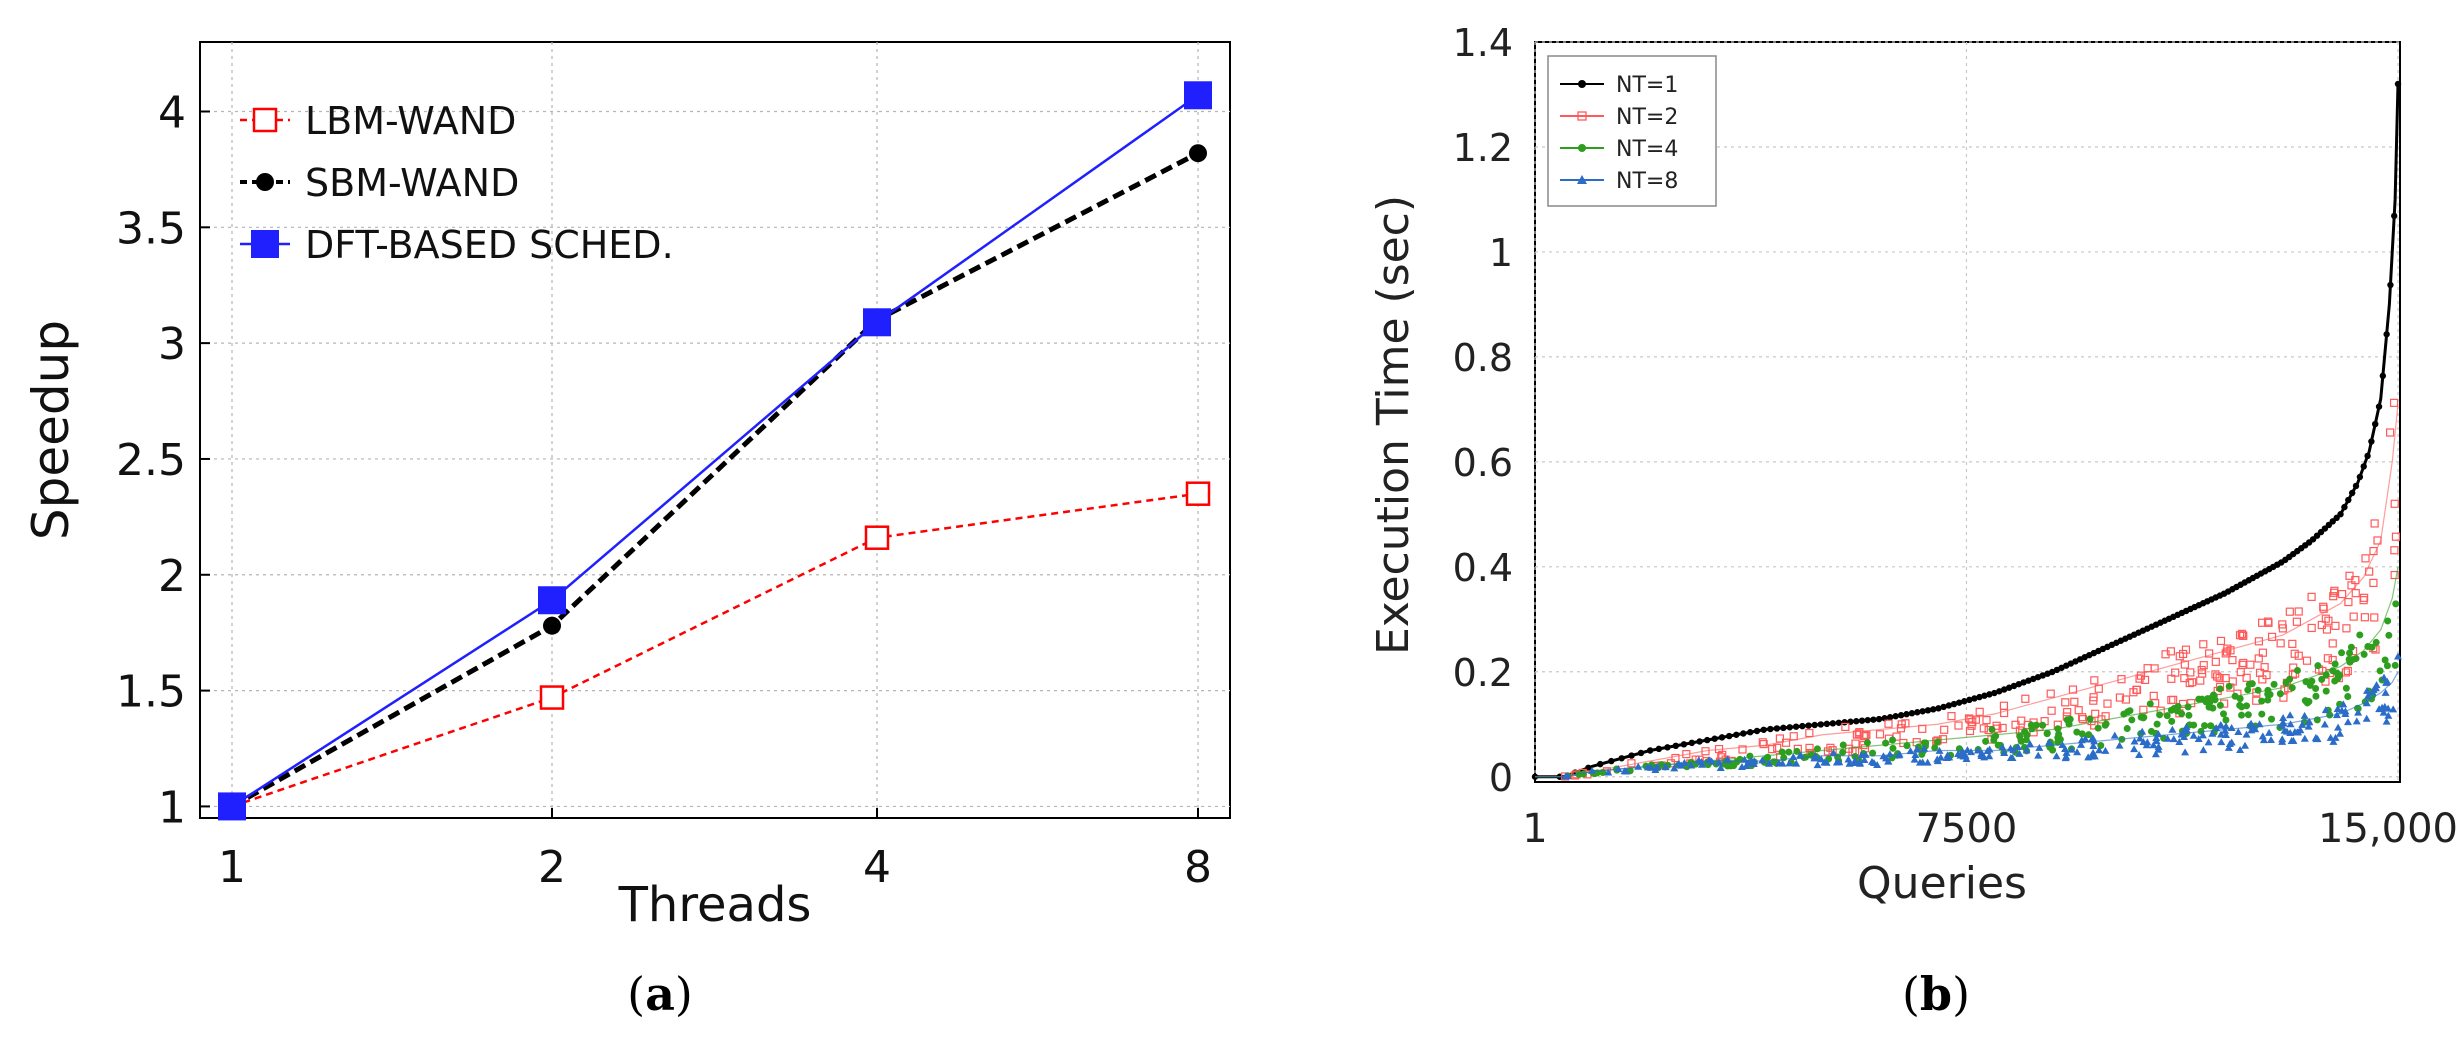  What do you see at coordinates (1198, 867) in the screenshot?
I see `x-tick-label: 8` at bounding box center [1198, 867].